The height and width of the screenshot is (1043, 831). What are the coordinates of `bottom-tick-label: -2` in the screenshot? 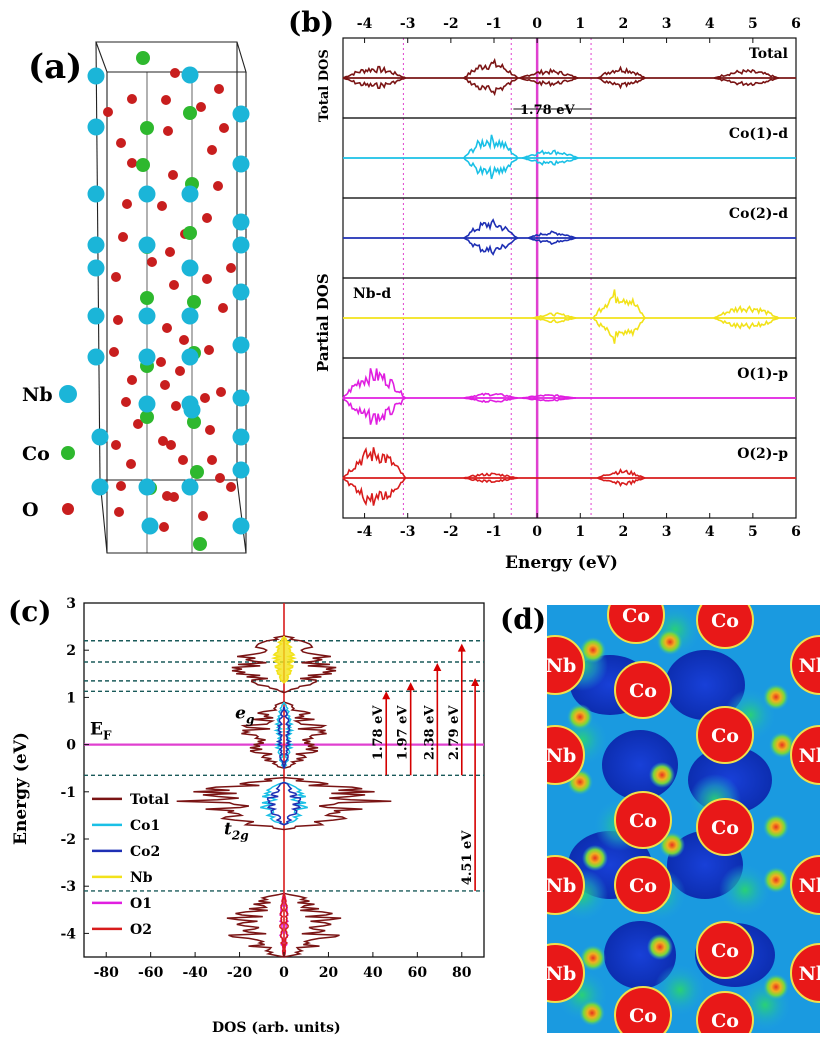 It's located at (451, 532).